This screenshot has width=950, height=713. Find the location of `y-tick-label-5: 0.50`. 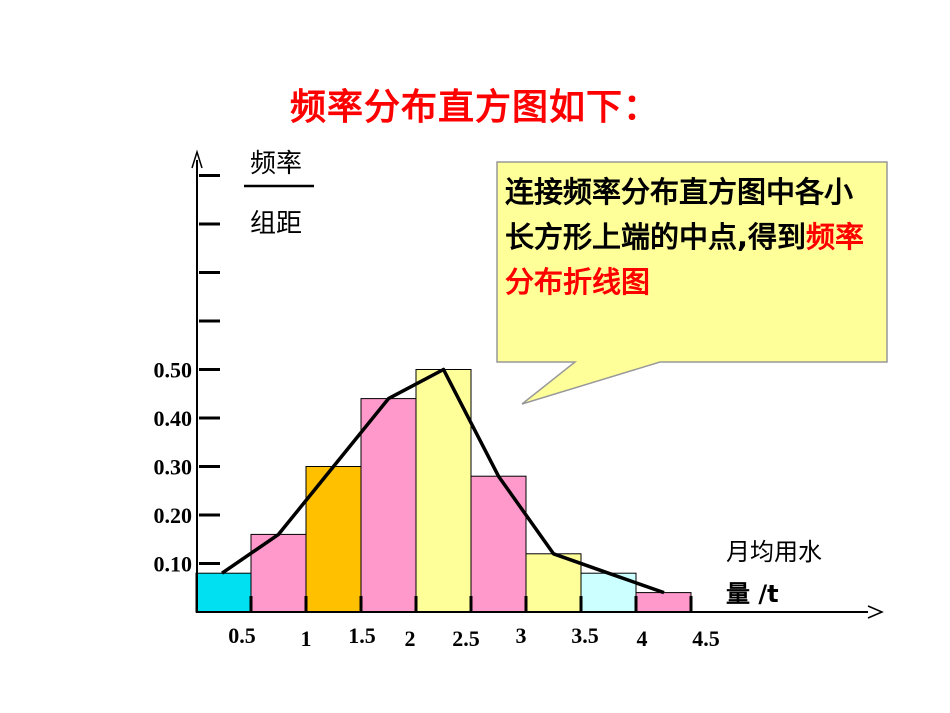

y-tick-label-5: 0.50 is located at coordinates (173, 370).